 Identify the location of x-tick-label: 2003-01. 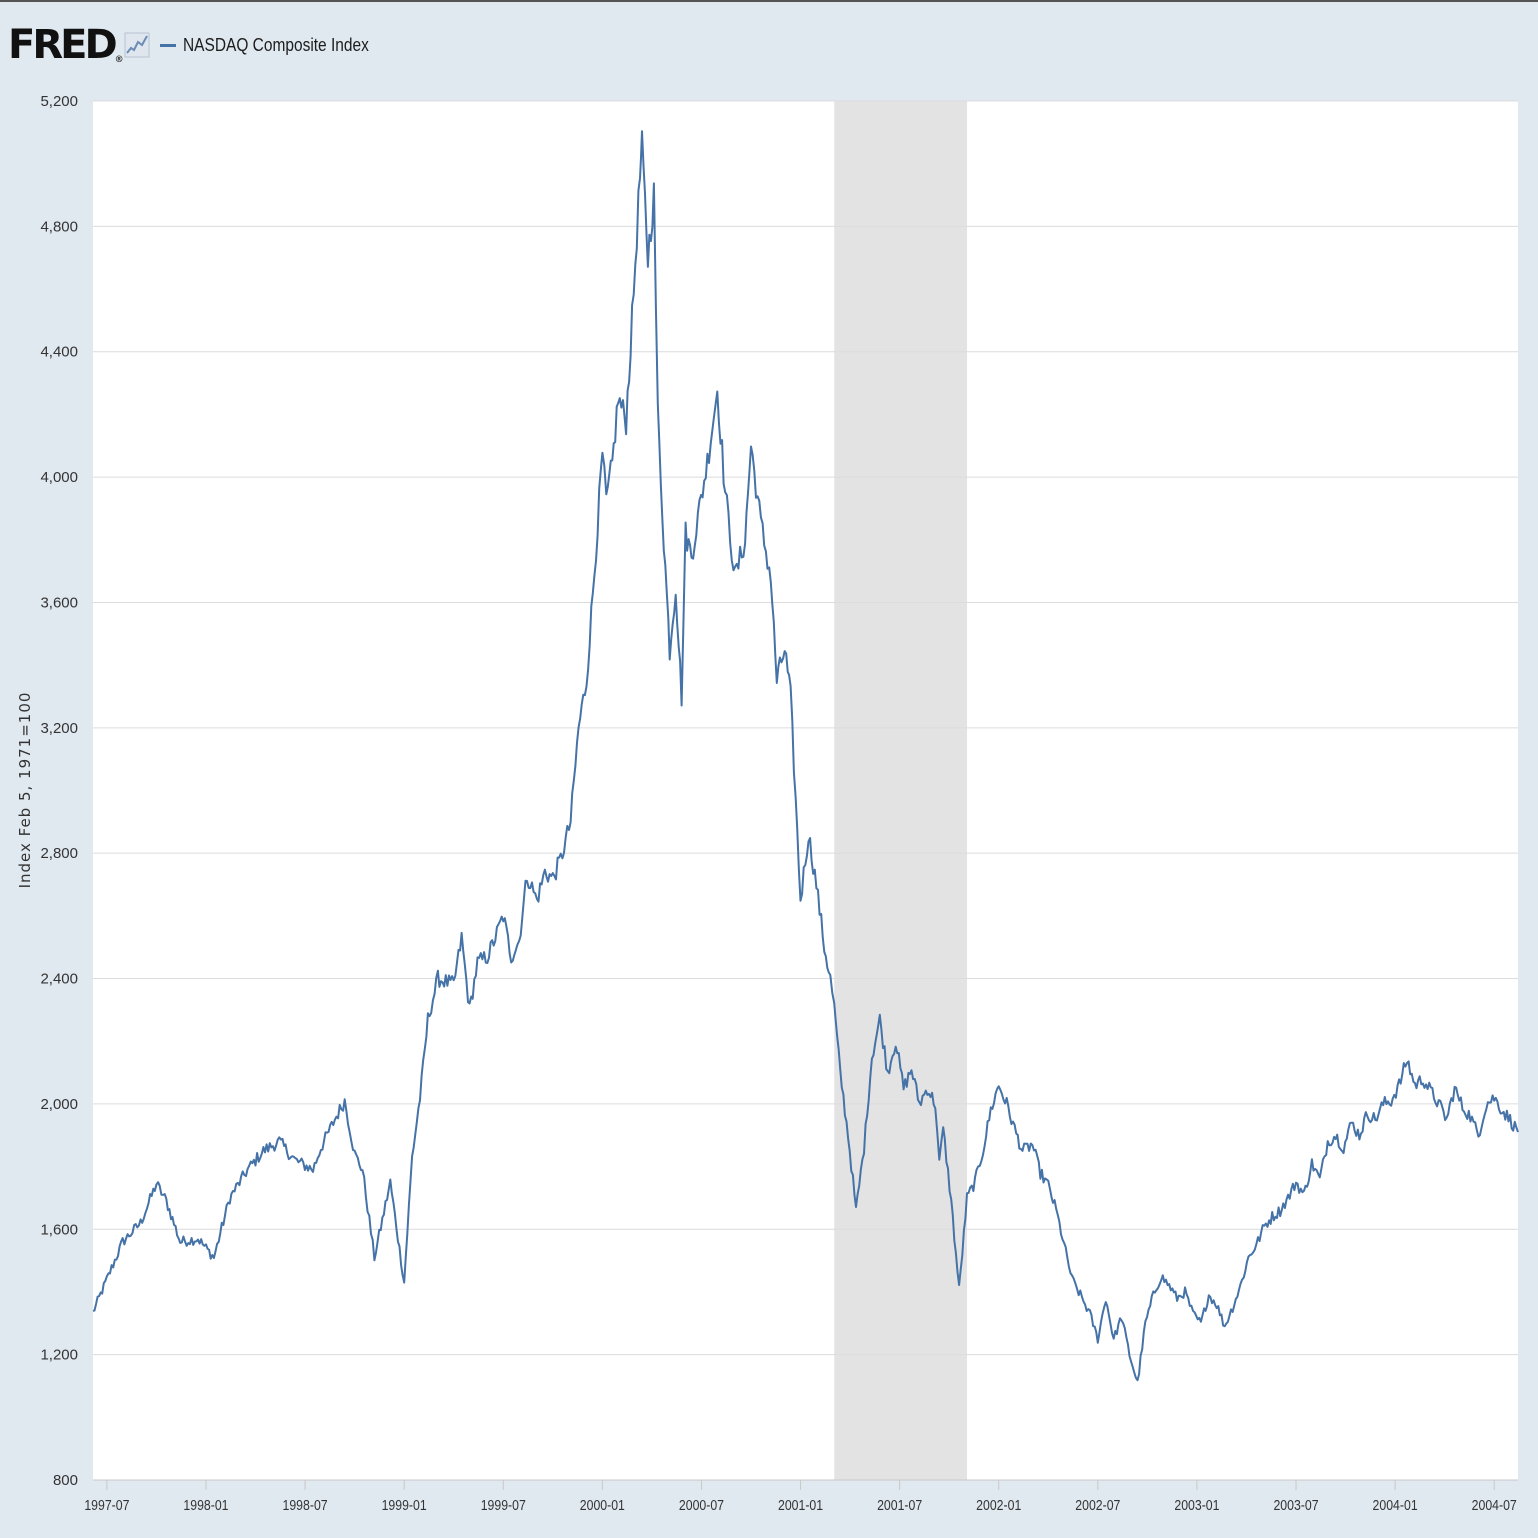
(1196, 1505).